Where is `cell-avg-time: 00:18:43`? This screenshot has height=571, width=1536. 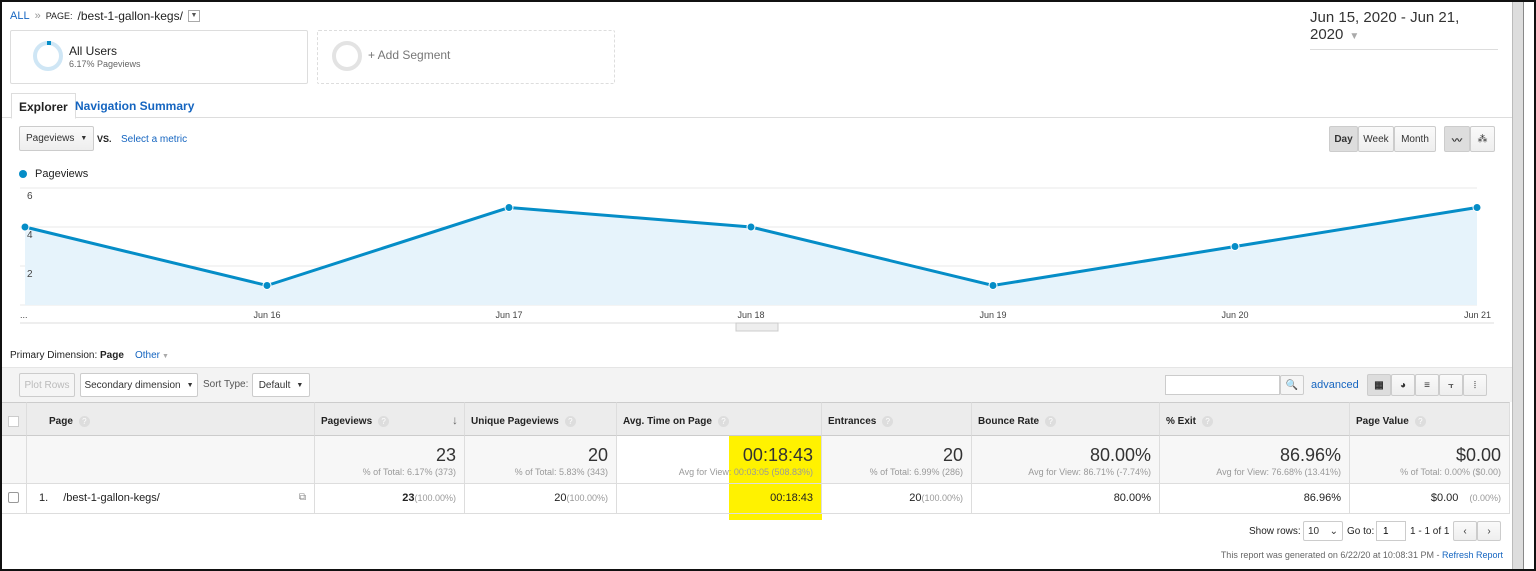
cell-avg-time: 00:18:43 is located at coordinates (719, 499).